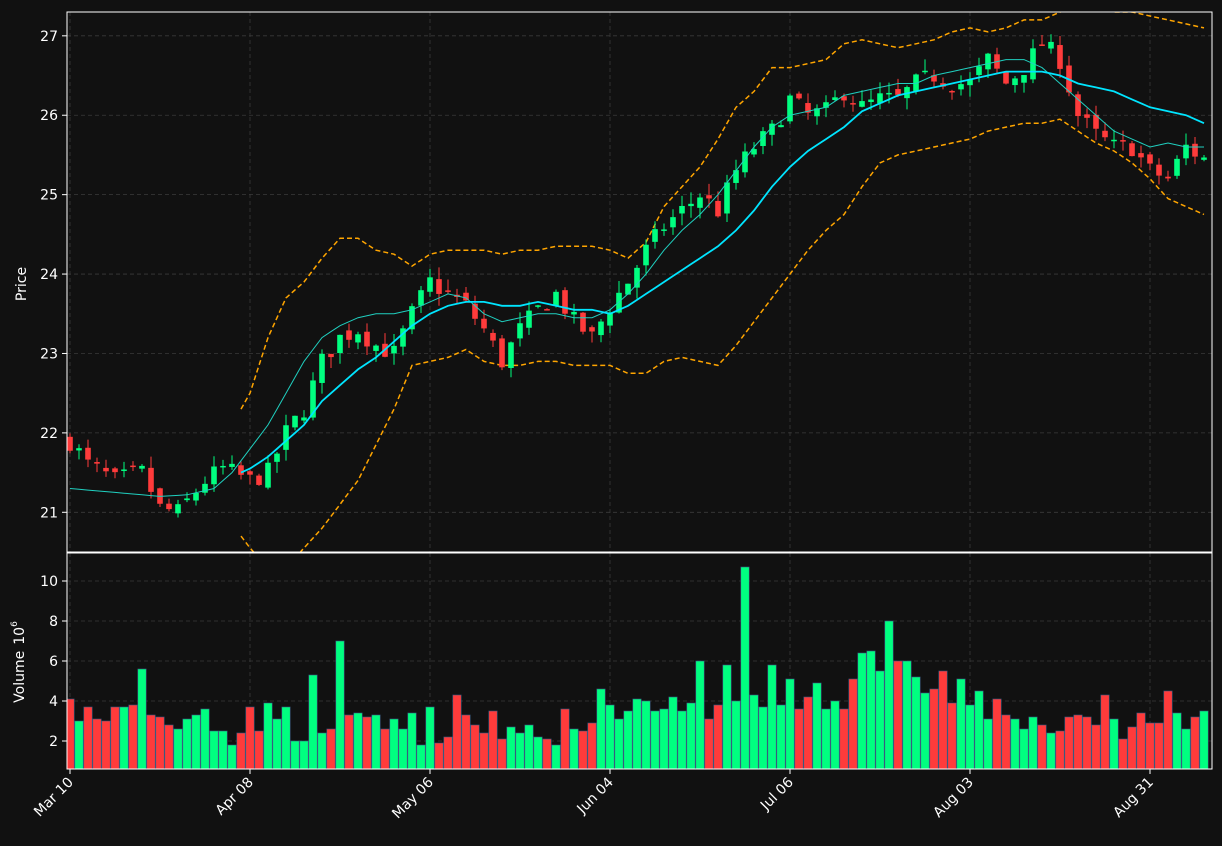 This screenshot has height=846, width=1222. Describe the element at coordinates (53, 622) in the screenshot. I see `volume-ytick-label: 8` at that location.